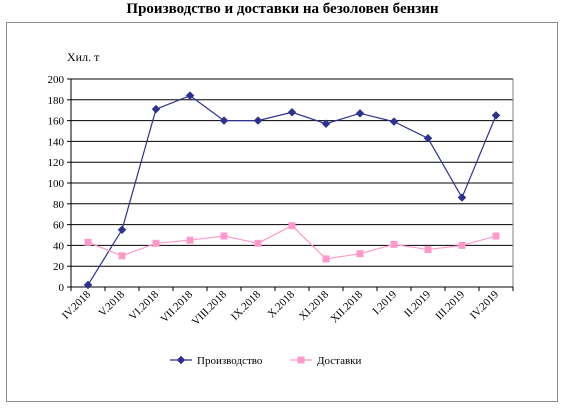  What do you see at coordinates (59, 267) in the screenshot?
I see `y-tick-label: 20` at bounding box center [59, 267].